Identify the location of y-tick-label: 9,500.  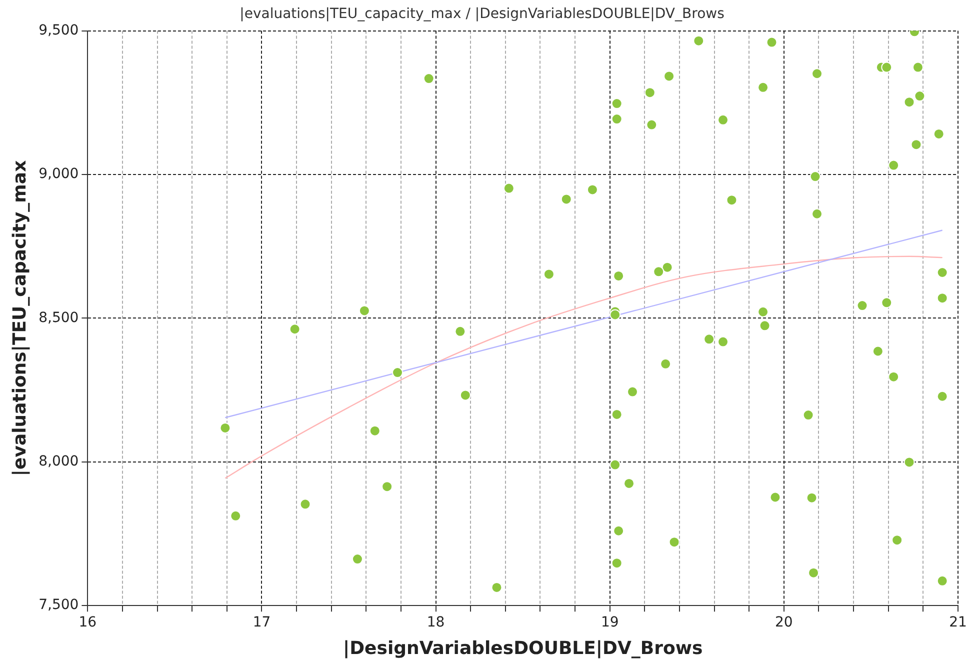
(58, 30).